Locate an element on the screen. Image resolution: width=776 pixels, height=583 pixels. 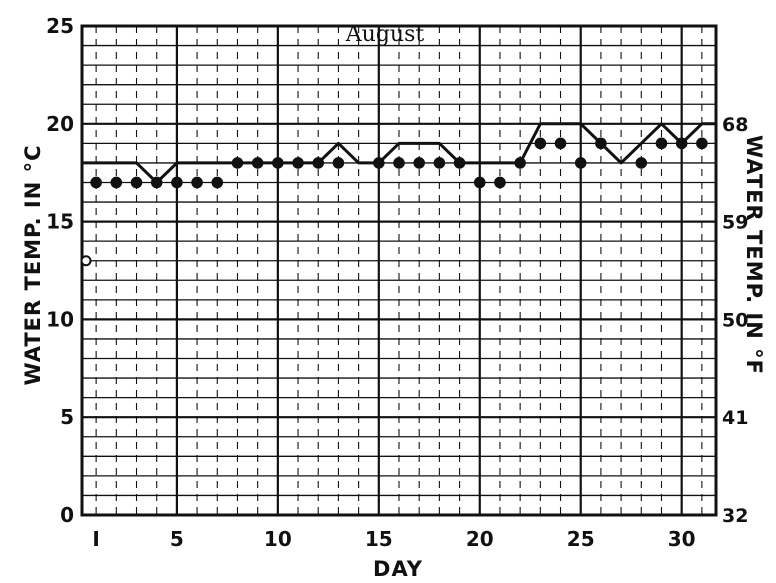
right-y-tick-label: 59 is located at coordinates (735, 223).